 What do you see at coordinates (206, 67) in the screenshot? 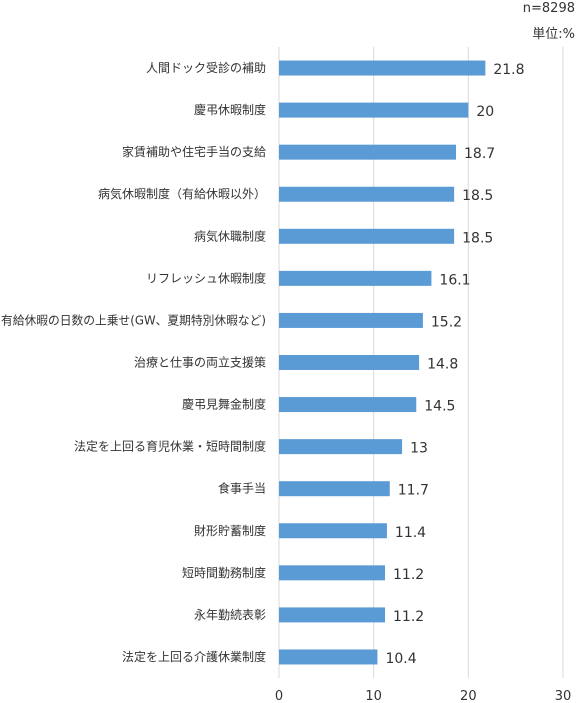
I see `category-label: 人間ドック受診の補助` at bounding box center [206, 67].